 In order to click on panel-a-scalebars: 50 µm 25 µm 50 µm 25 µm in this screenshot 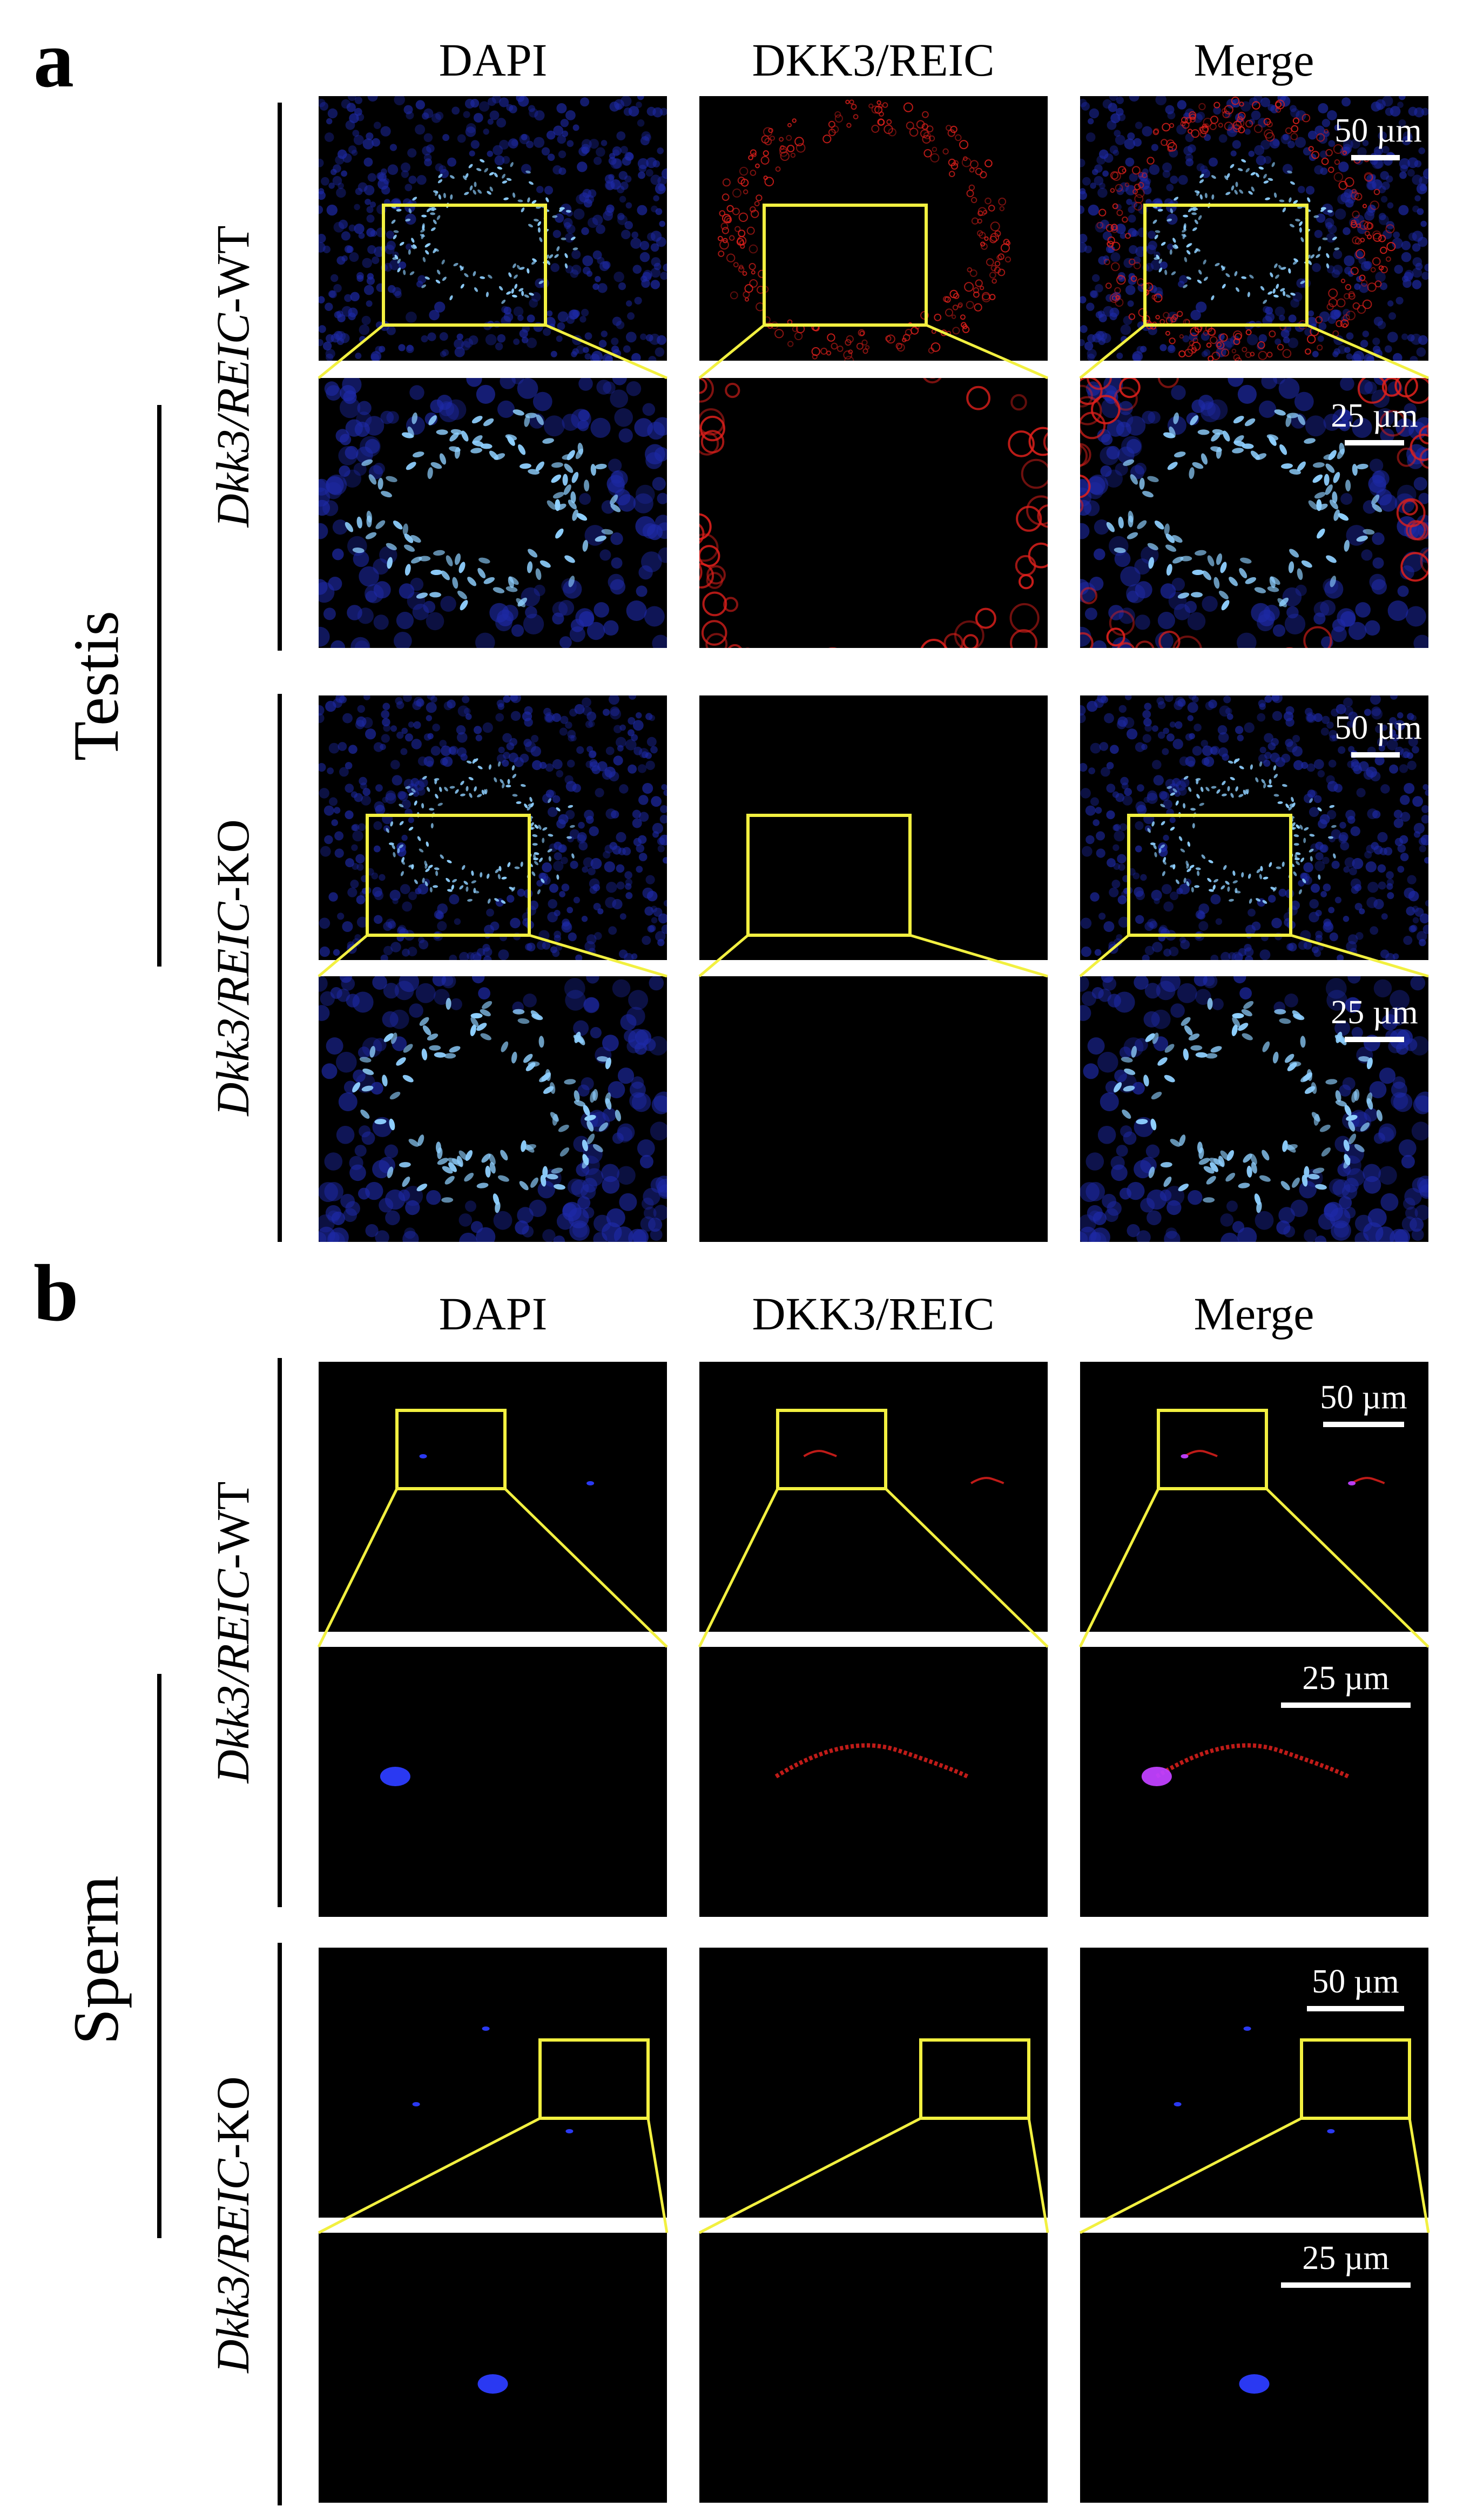, I will do `click(1376, 577)`.